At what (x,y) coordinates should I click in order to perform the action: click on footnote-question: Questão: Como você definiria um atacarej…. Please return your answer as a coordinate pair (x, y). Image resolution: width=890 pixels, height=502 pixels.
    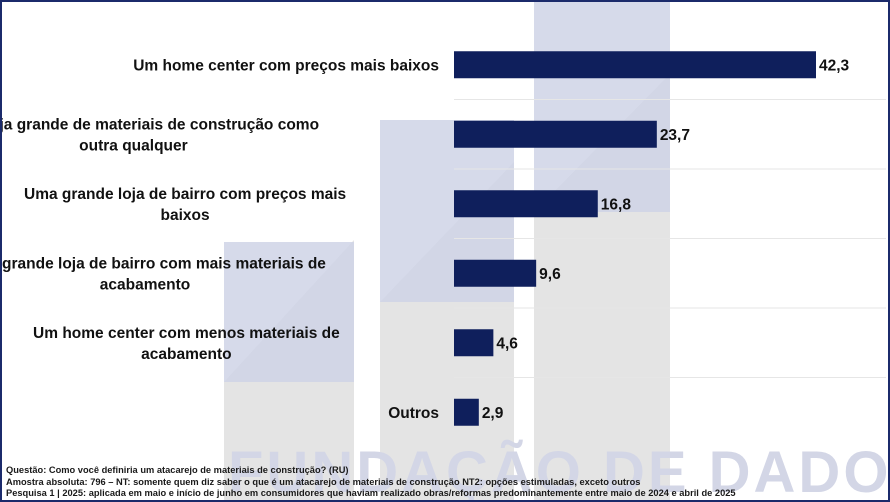
    Looking at the image, I should click on (177, 470).